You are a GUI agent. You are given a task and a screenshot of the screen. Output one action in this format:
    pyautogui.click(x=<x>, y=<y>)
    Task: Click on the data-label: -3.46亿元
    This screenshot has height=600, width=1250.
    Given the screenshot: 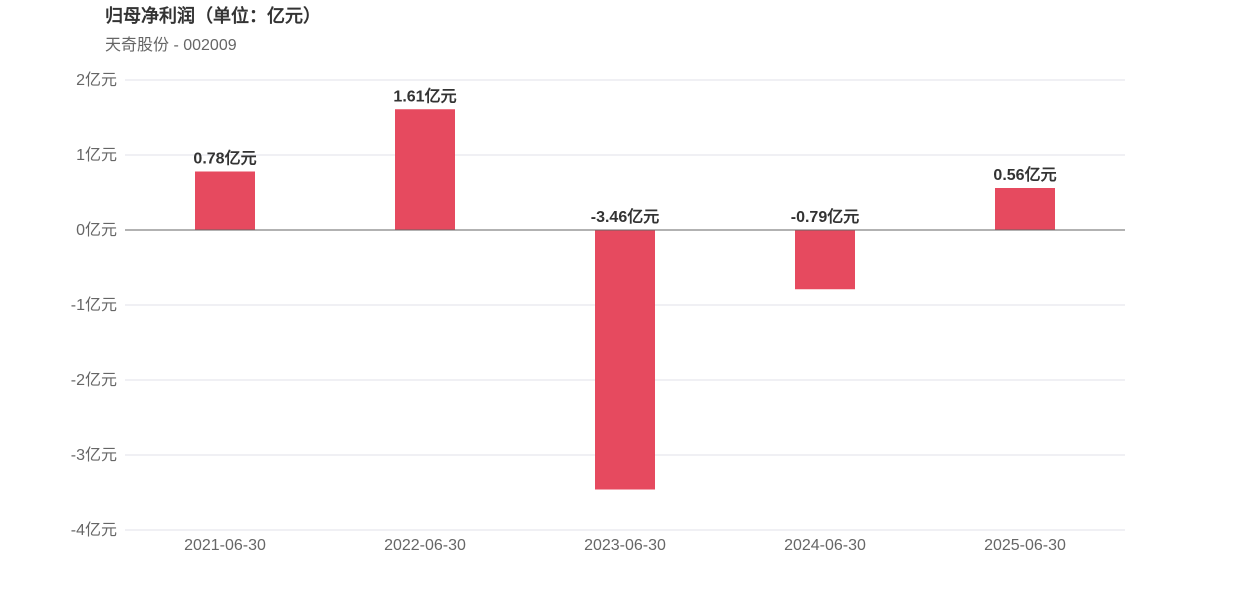 What is the action you would take?
    pyautogui.click(x=625, y=216)
    